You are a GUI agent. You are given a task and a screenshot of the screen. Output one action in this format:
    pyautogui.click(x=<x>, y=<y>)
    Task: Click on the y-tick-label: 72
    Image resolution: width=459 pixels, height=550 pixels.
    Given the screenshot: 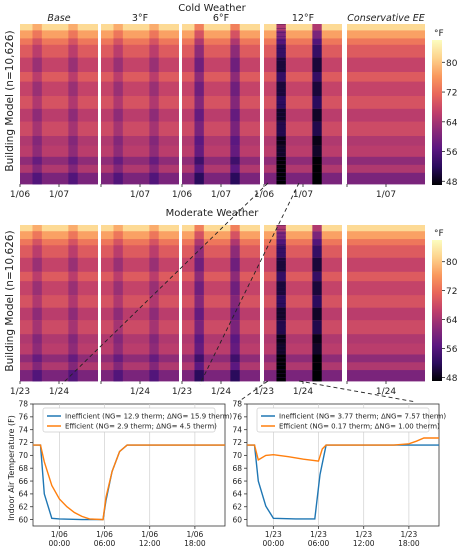 What is the action you would take?
    pyautogui.click(x=23, y=442)
    